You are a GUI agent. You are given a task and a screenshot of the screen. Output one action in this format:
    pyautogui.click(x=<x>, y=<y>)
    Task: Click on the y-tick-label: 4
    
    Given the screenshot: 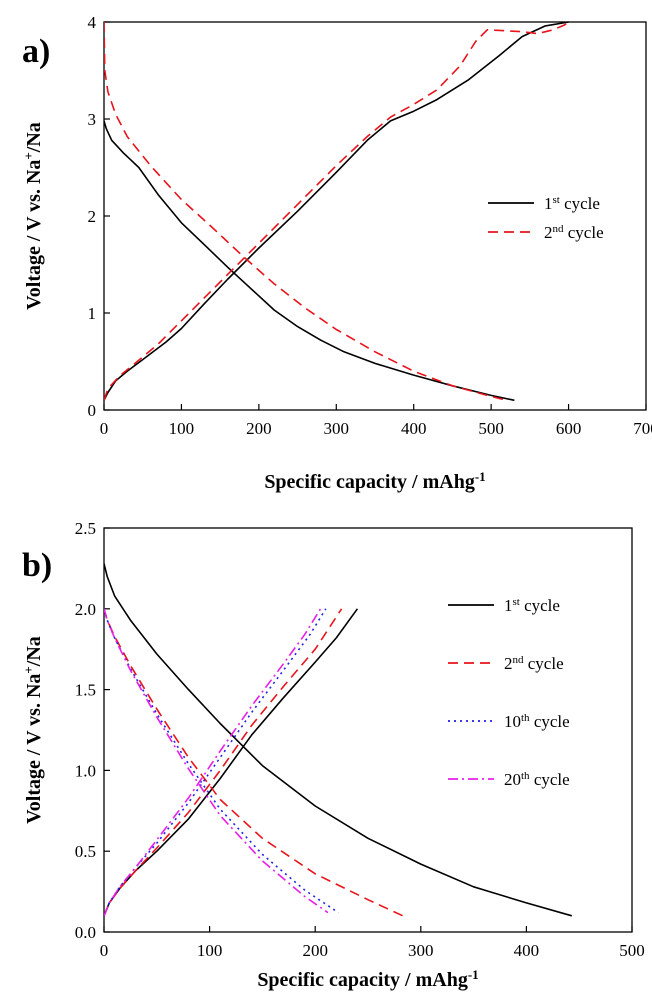 What is the action you would take?
    pyautogui.click(x=92, y=22)
    